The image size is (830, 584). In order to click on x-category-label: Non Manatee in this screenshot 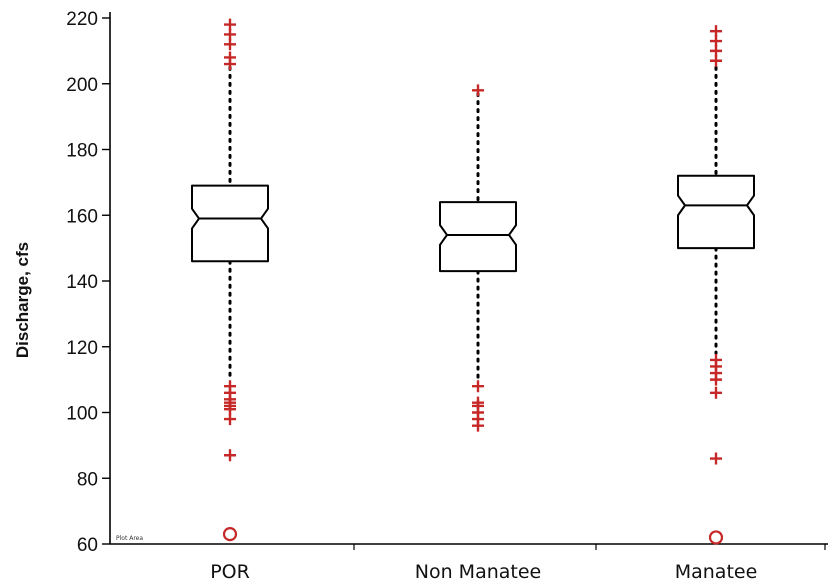, I will do `click(478, 572)`.